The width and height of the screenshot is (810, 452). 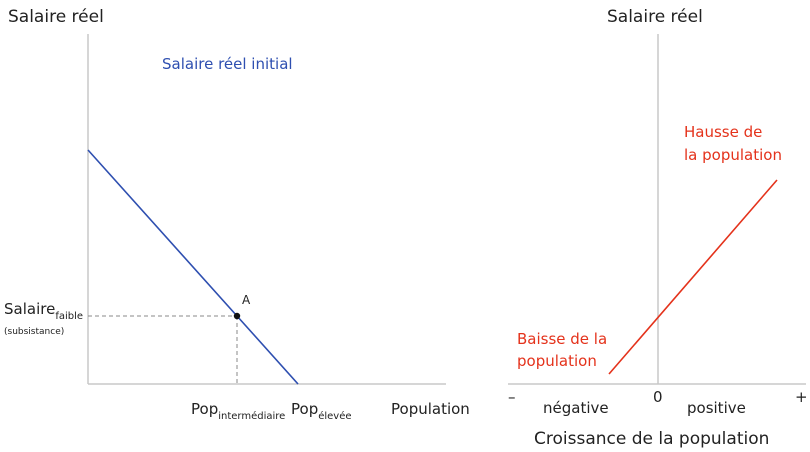 I want to click on pop-high-tick-label: Popélevée, so click(x=321, y=411).